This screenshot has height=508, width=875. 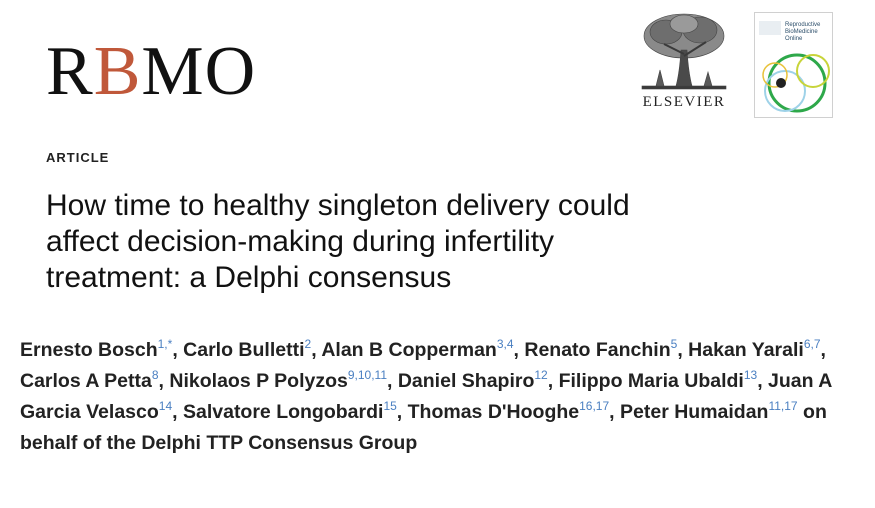 I want to click on article-title-line: treatment: a Delphi consensus, so click(x=249, y=277).